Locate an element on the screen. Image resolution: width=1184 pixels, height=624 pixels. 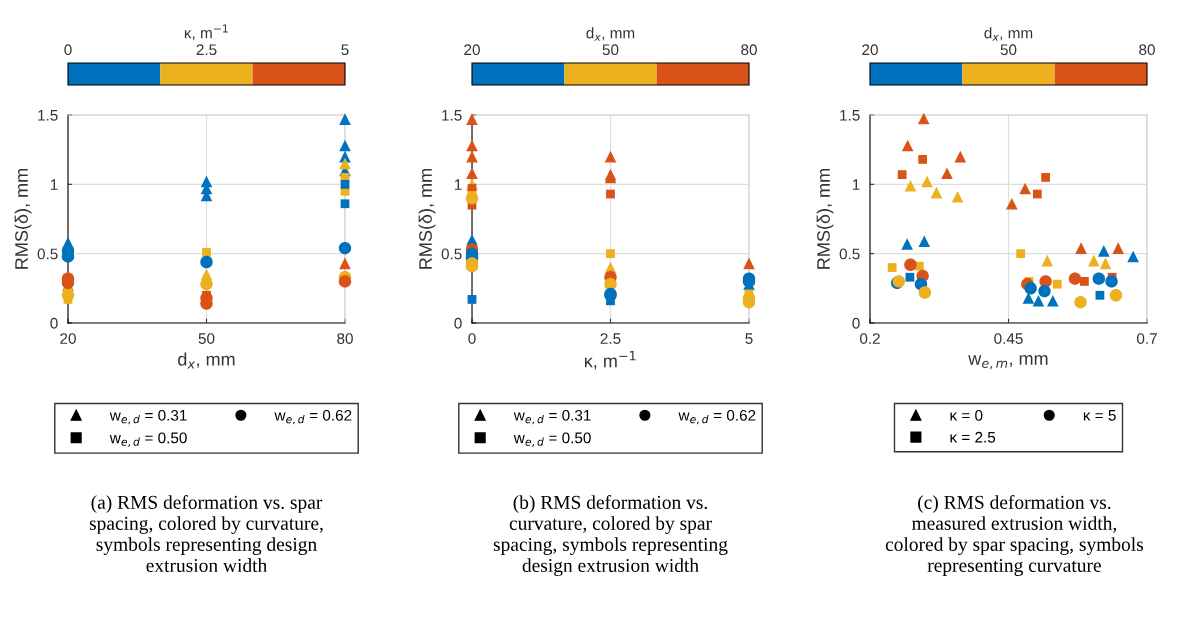
x-tick-label: 0.7 is located at coordinates (1146, 338).